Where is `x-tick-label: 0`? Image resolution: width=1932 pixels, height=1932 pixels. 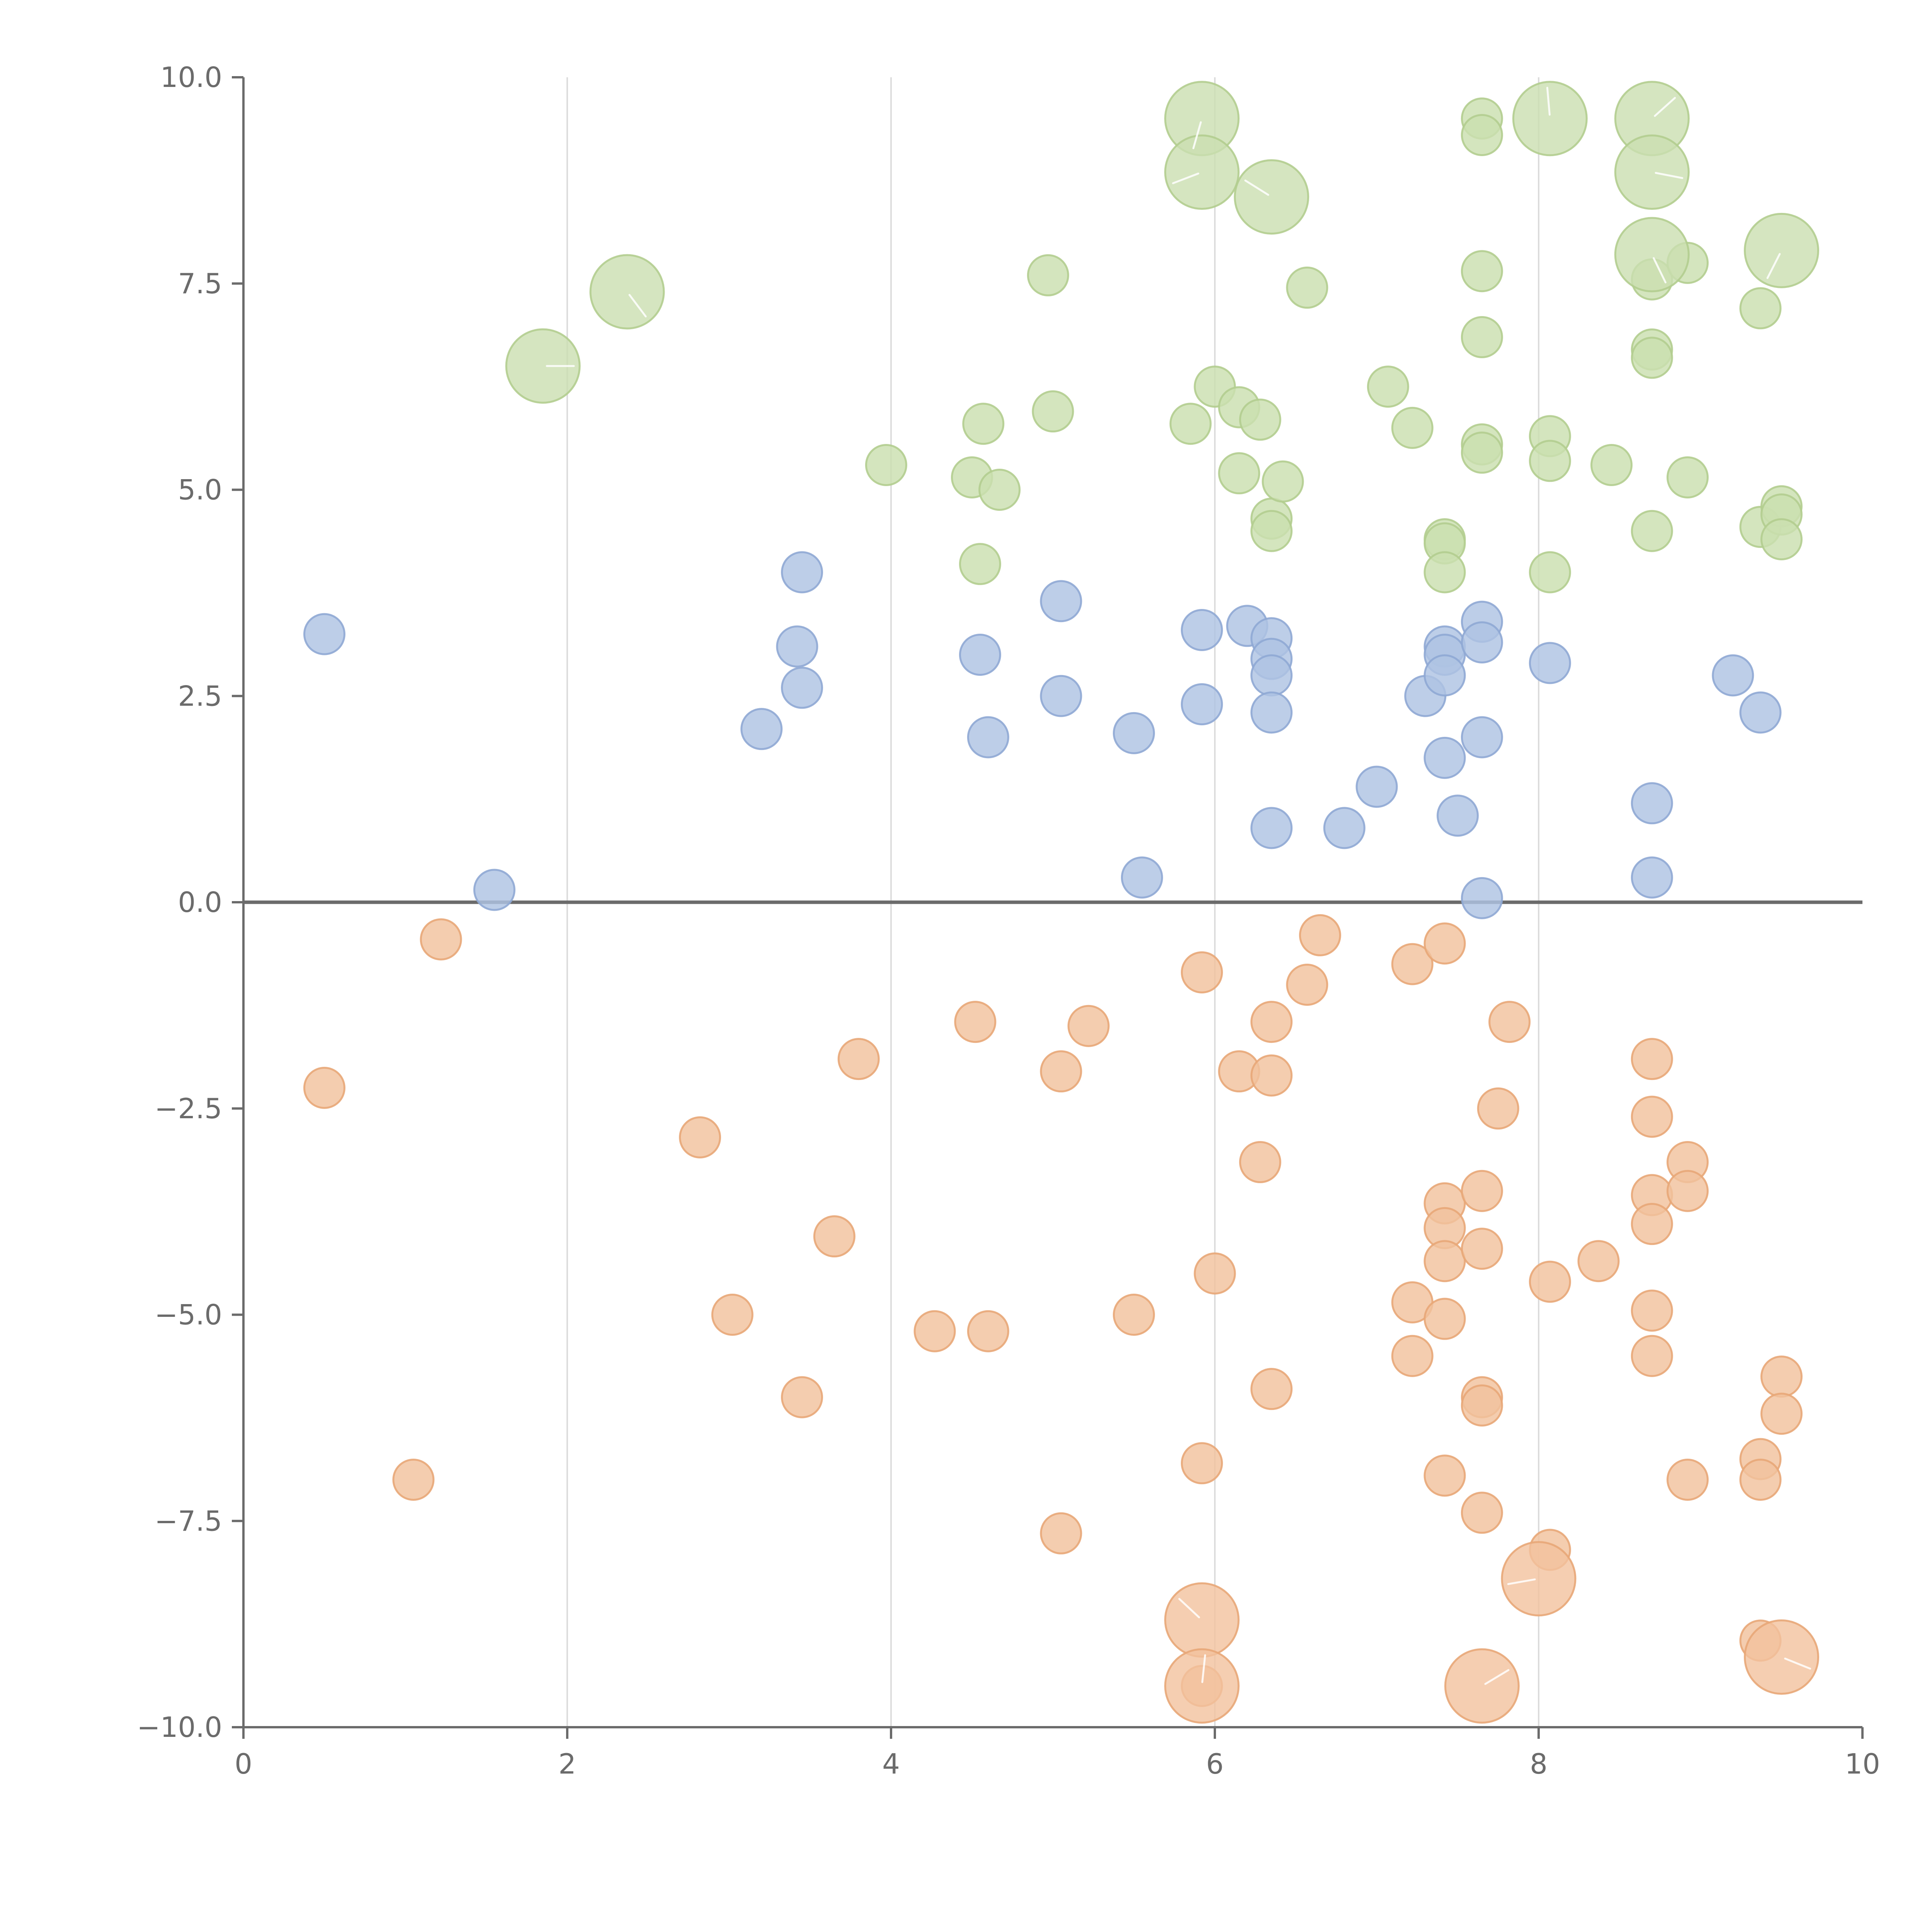 x-tick-label: 0 is located at coordinates (244, 1764).